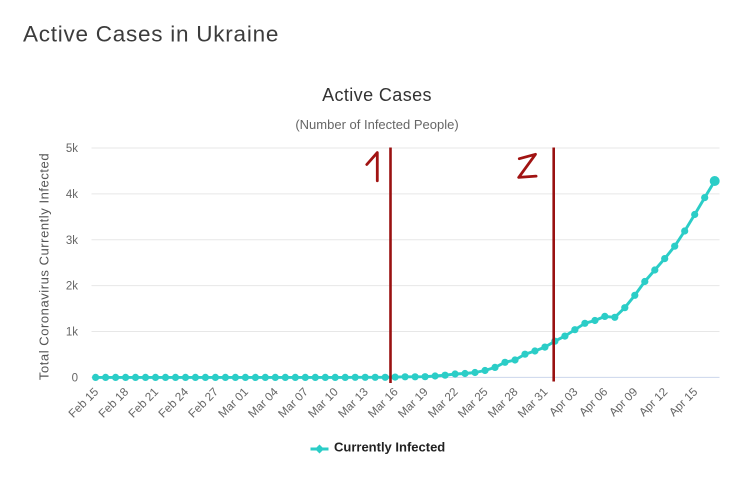 The image size is (731, 482). What do you see at coordinates (72, 241) in the screenshot?
I see `svg-text: 3k` at bounding box center [72, 241].